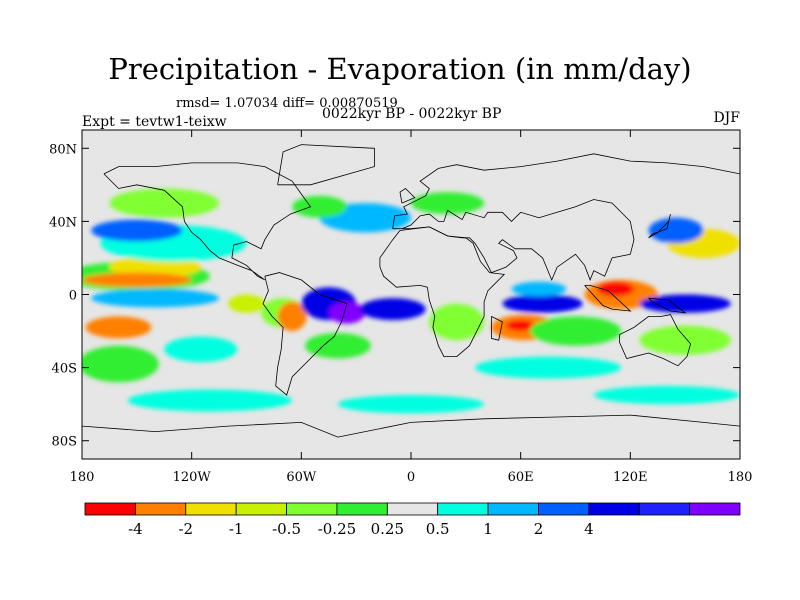 This screenshot has height=600, width=800. I want to click on colorbar-label: 0.25, so click(387, 529).